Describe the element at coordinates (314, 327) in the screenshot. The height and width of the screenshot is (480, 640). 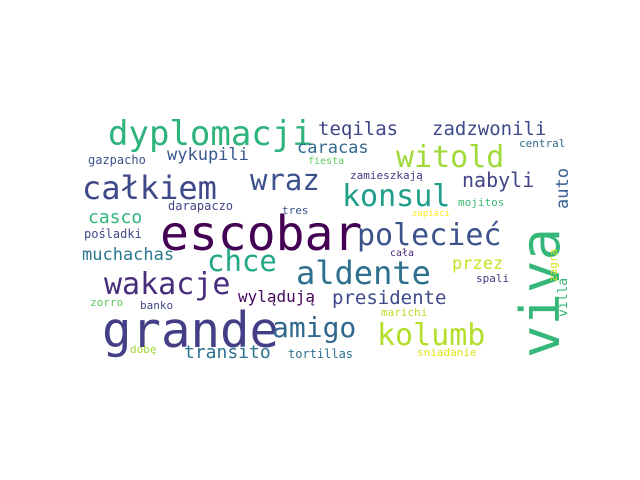
I see `word: amigo` at that location.